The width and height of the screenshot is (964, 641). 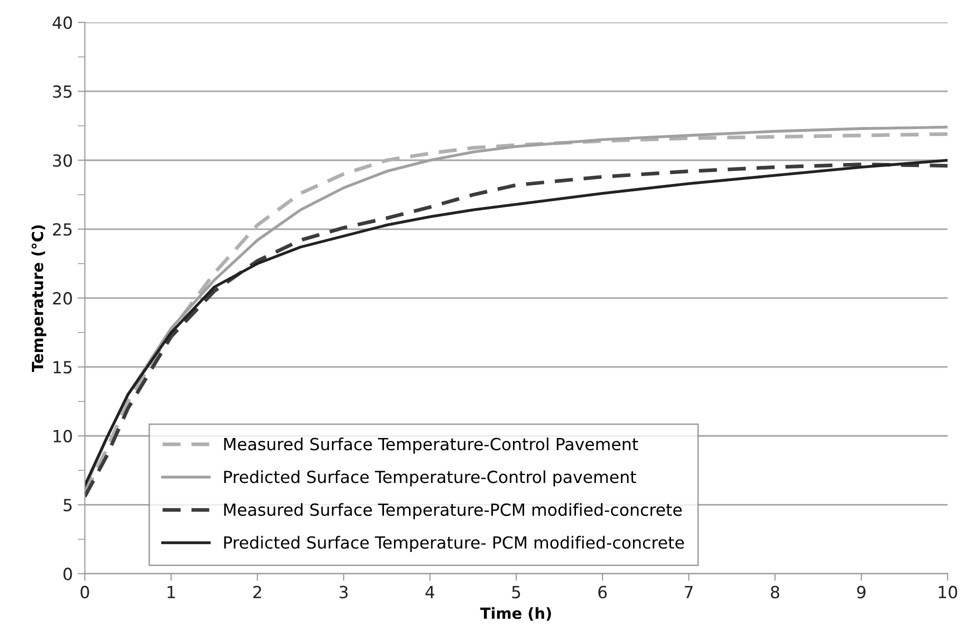 I want to click on y-tick-label: 40, so click(x=62, y=23).